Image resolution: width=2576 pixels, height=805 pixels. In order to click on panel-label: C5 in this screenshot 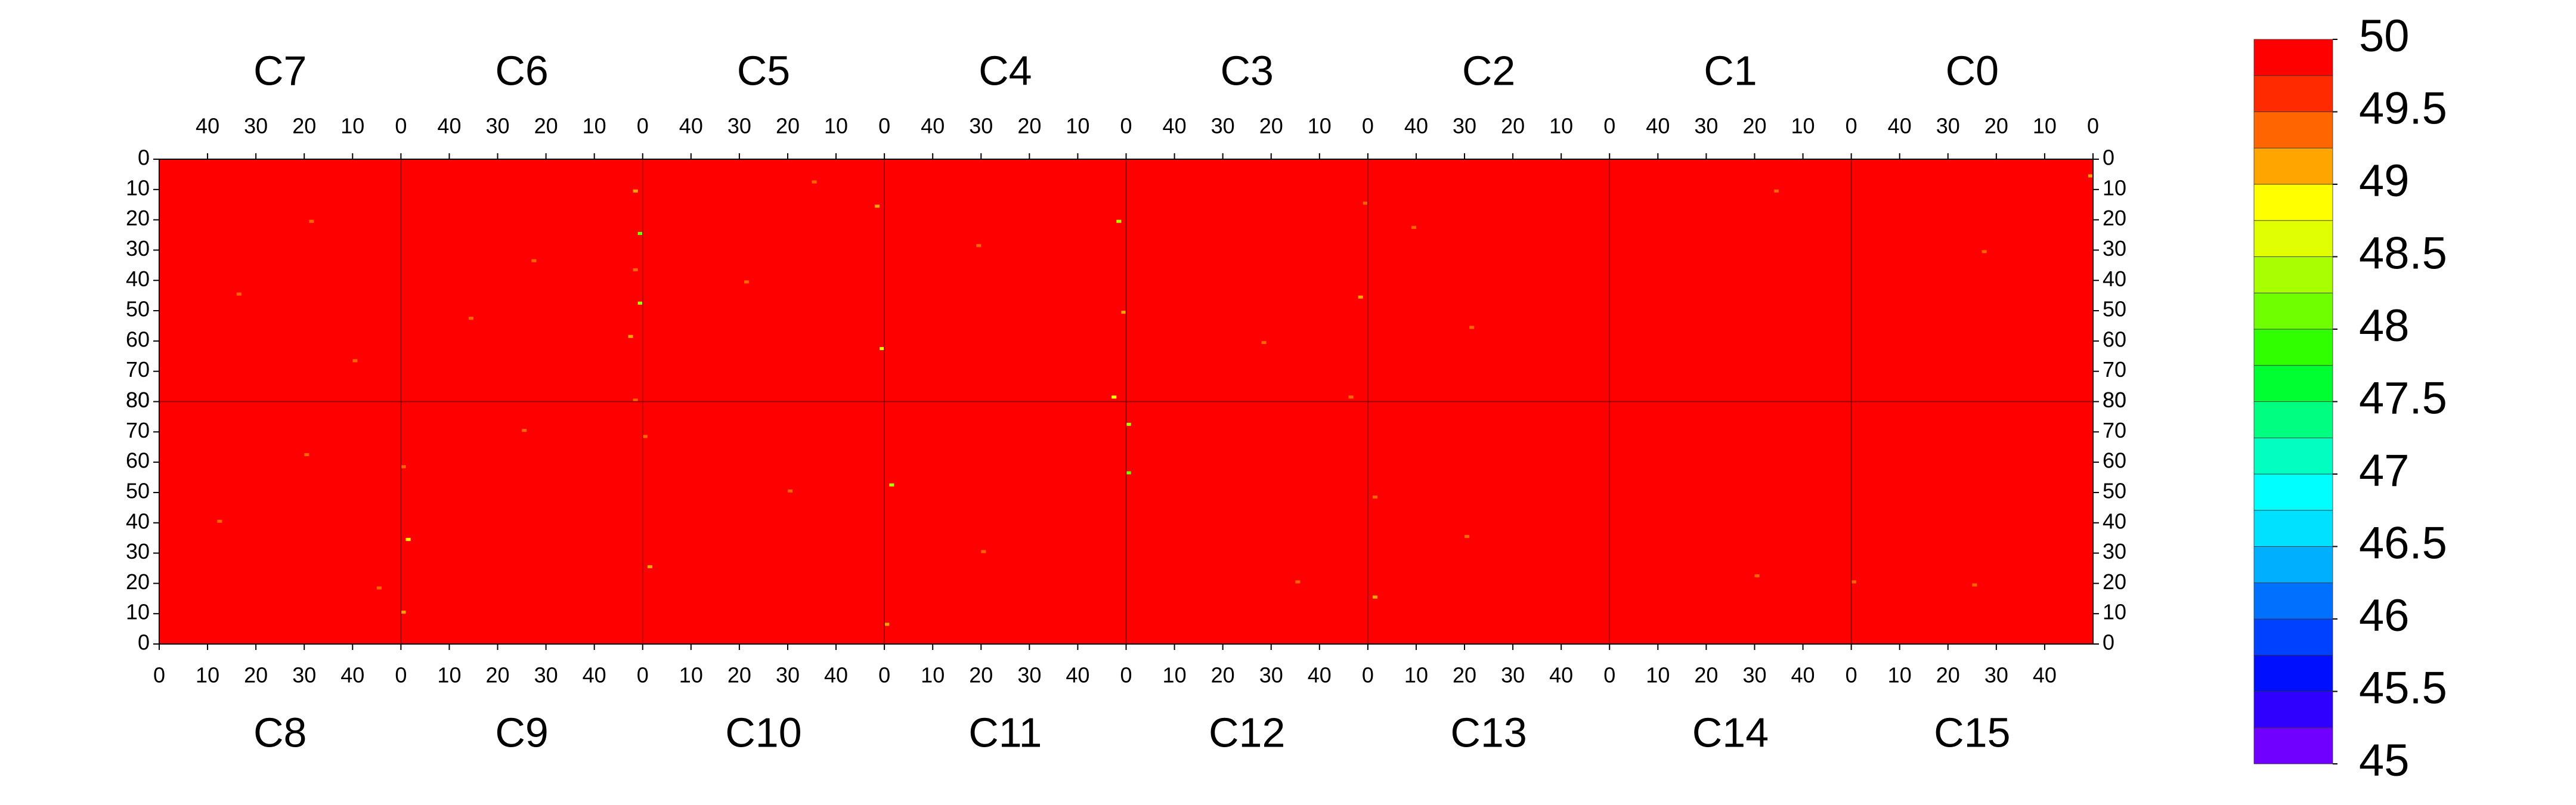, I will do `click(764, 70)`.